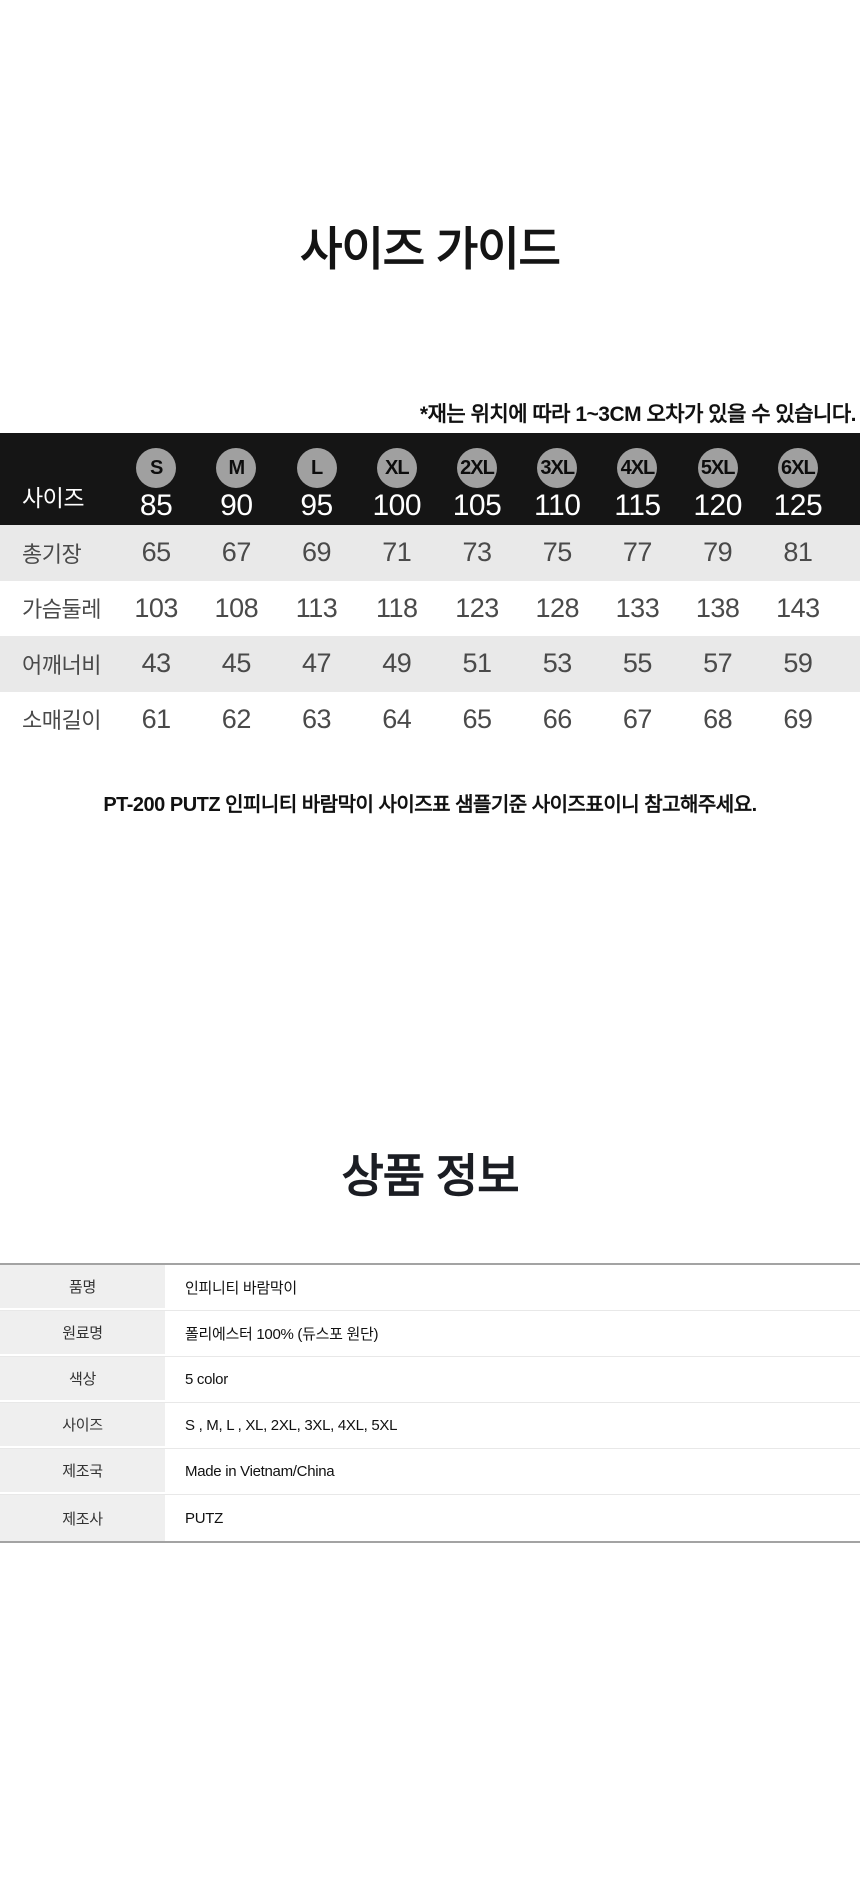 The image size is (860, 1900). Describe the element at coordinates (430, 608) in the screenshot. I see `table-row: 가슴둘레 103 108 113 118 123 128 133 138 143` at that location.